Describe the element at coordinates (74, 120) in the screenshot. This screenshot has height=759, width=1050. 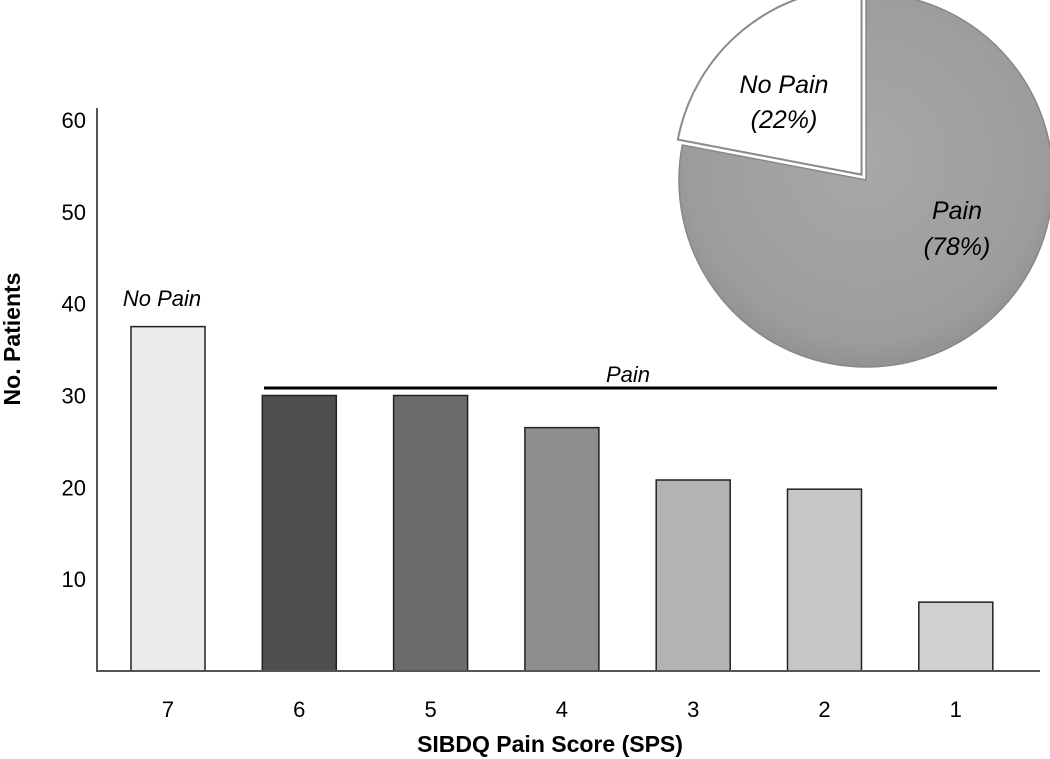
I see `y-tick-label: 60` at that location.